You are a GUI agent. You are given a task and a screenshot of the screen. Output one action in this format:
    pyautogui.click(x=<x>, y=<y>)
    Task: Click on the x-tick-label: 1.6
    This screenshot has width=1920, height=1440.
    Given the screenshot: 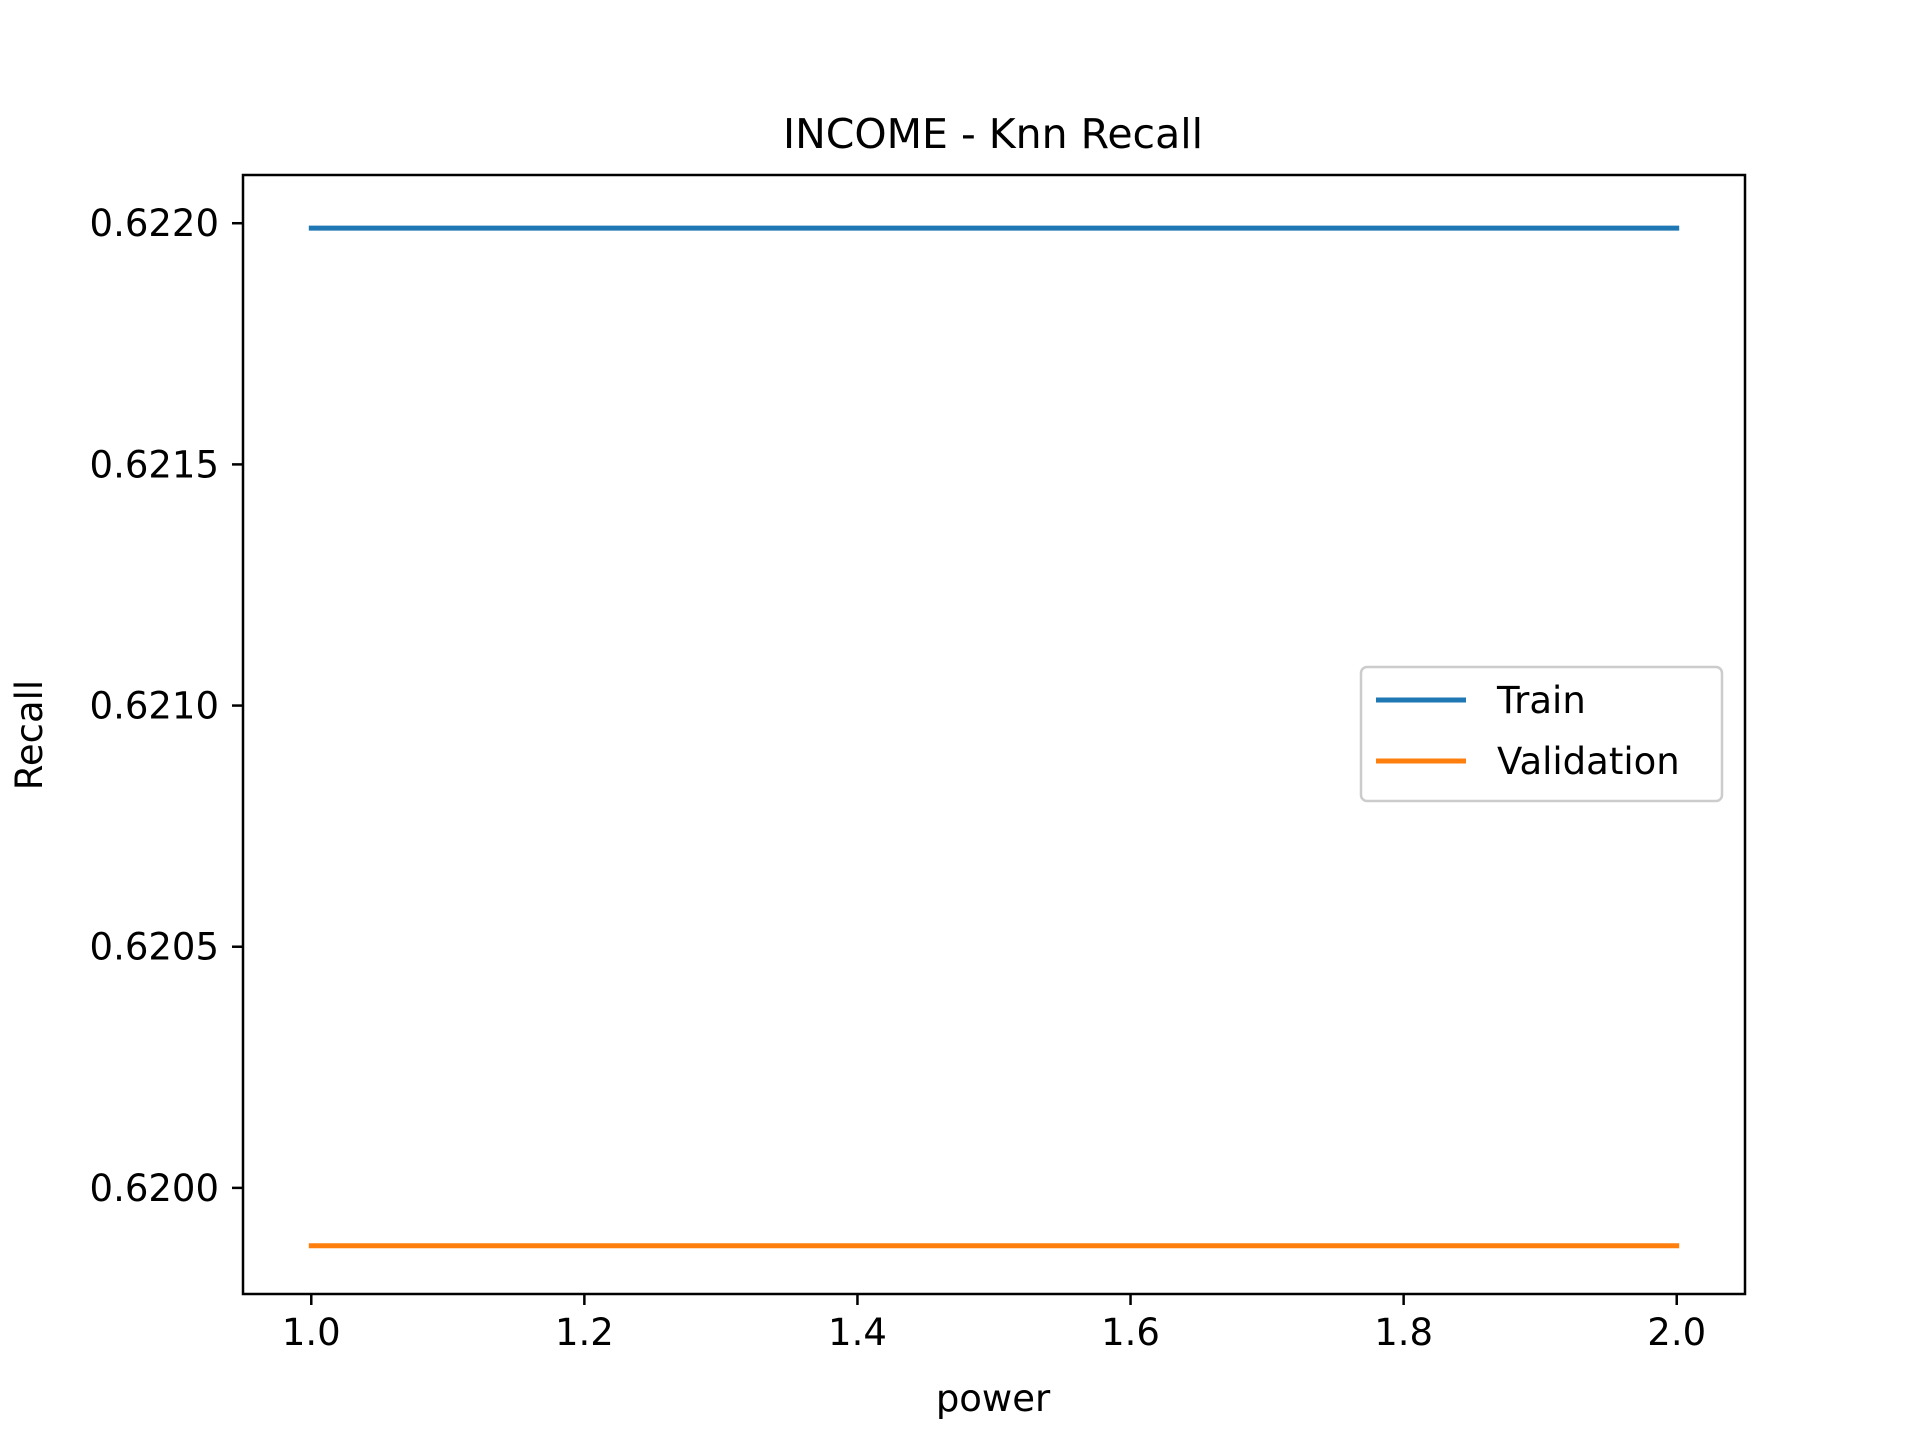 What is the action you would take?
    pyautogui.click(x=1130, y=1332)
    